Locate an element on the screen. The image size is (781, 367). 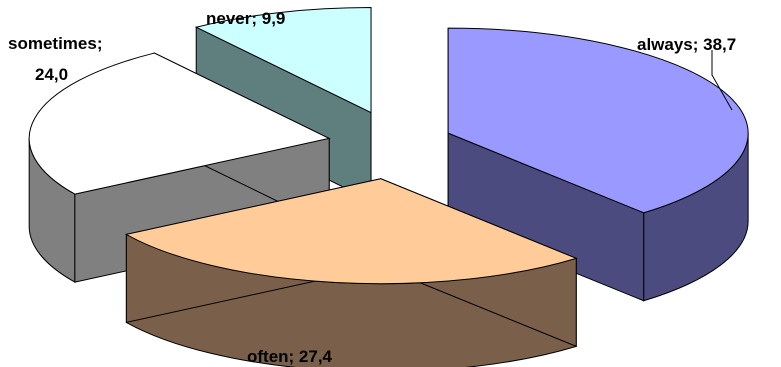
label-sometimes-line1: sometimes; is located at coordinates (55, 43).